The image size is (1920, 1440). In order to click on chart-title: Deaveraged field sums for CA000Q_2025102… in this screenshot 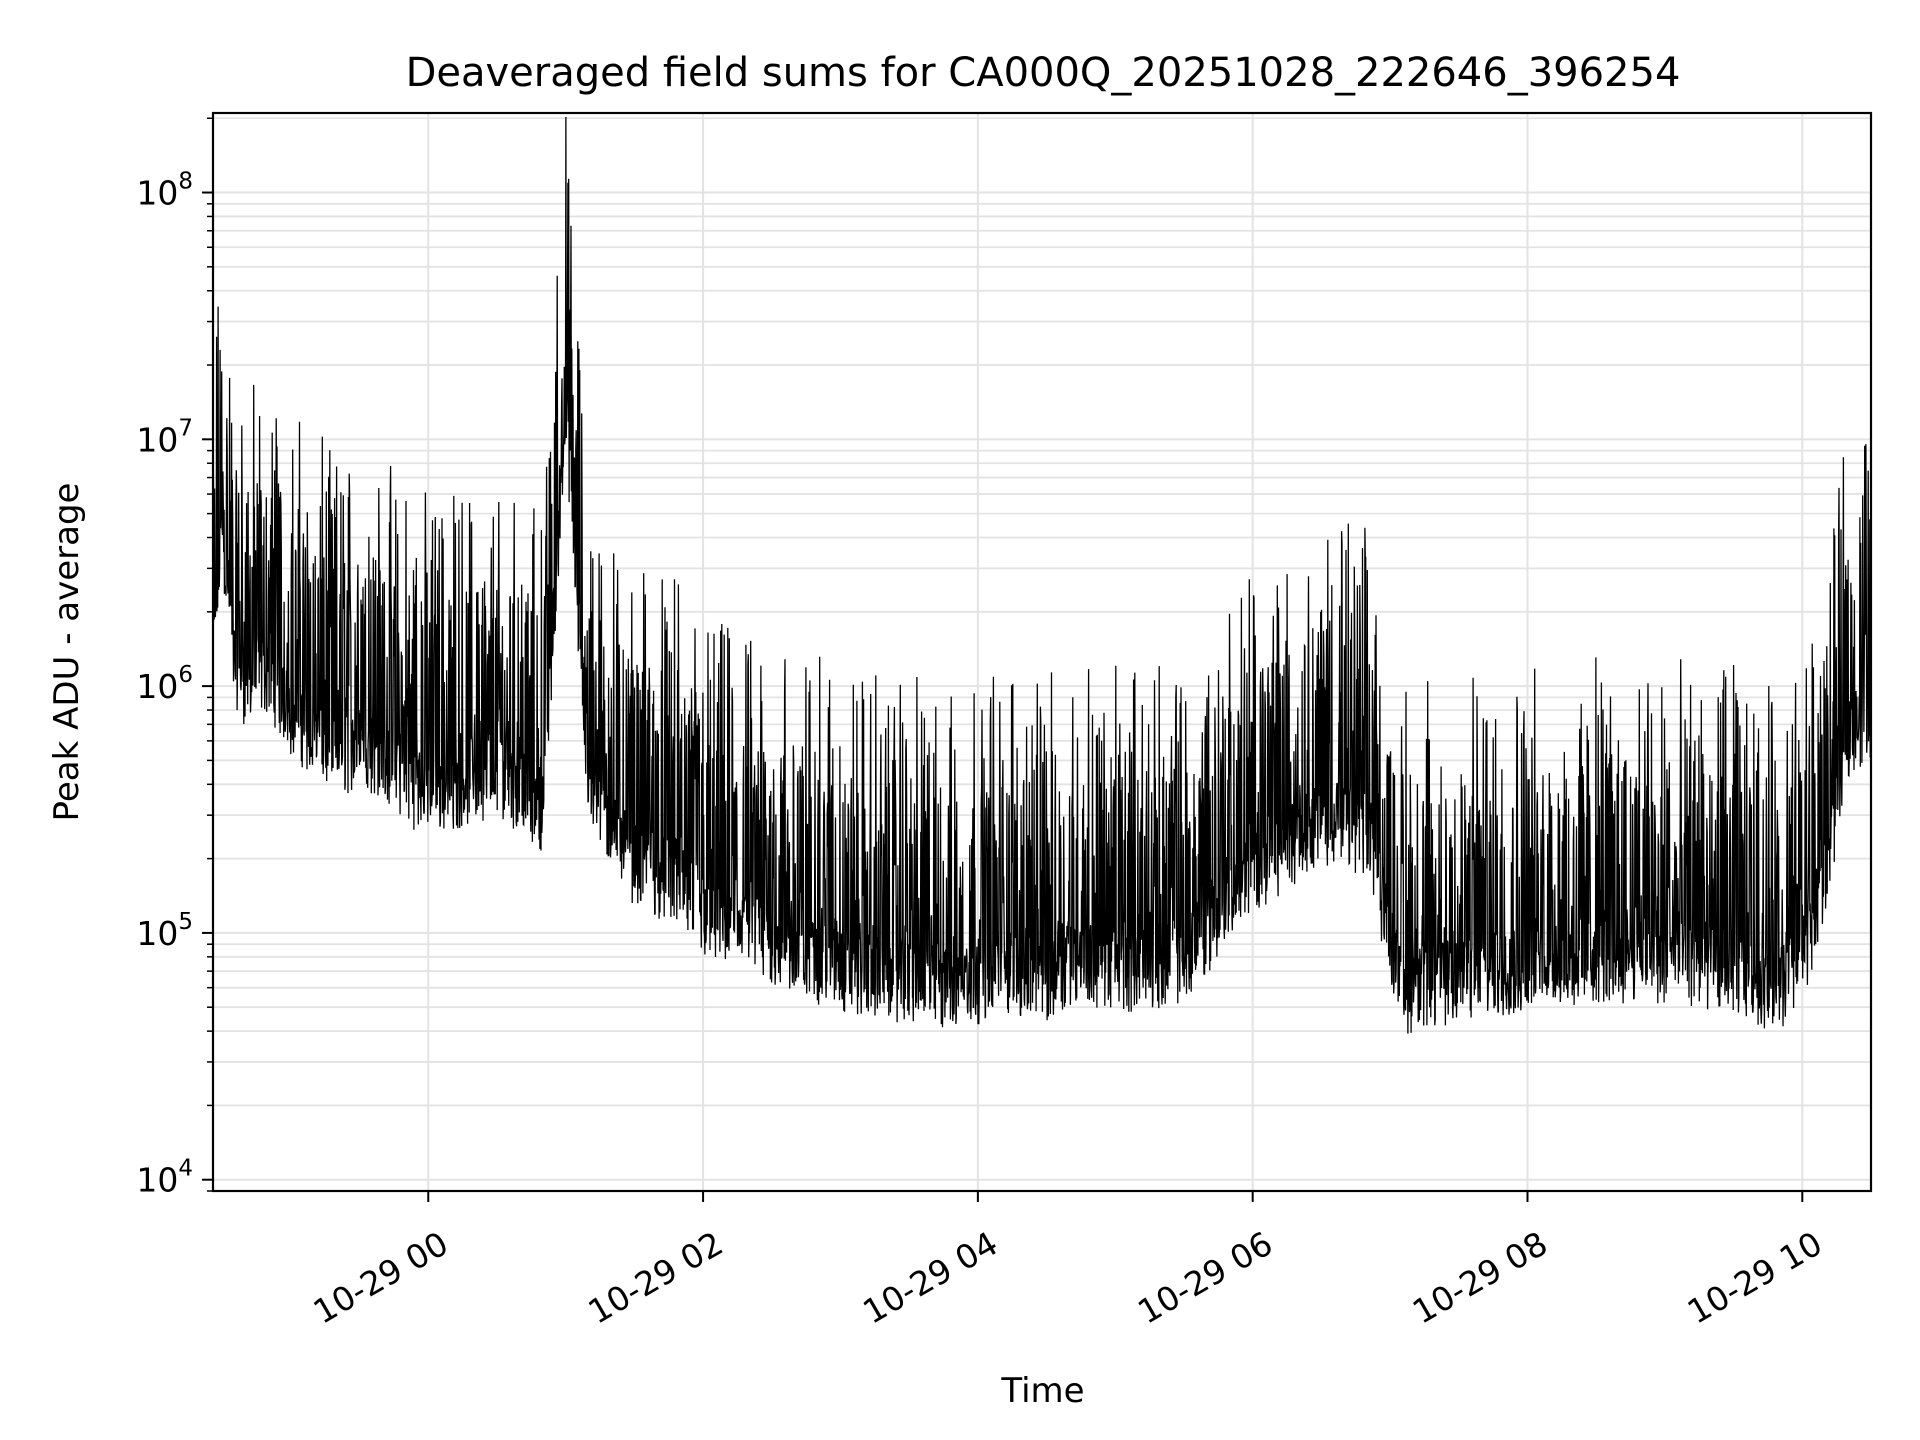, I will do `click(1043, 73)`.